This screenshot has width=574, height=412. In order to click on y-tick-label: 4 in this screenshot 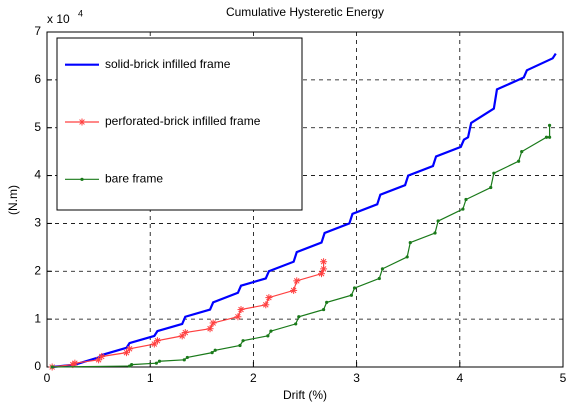, I will do `click(37, 175)`.